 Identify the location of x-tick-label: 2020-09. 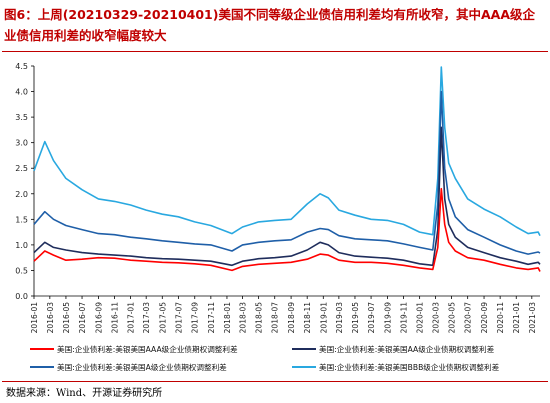
(484, 318).